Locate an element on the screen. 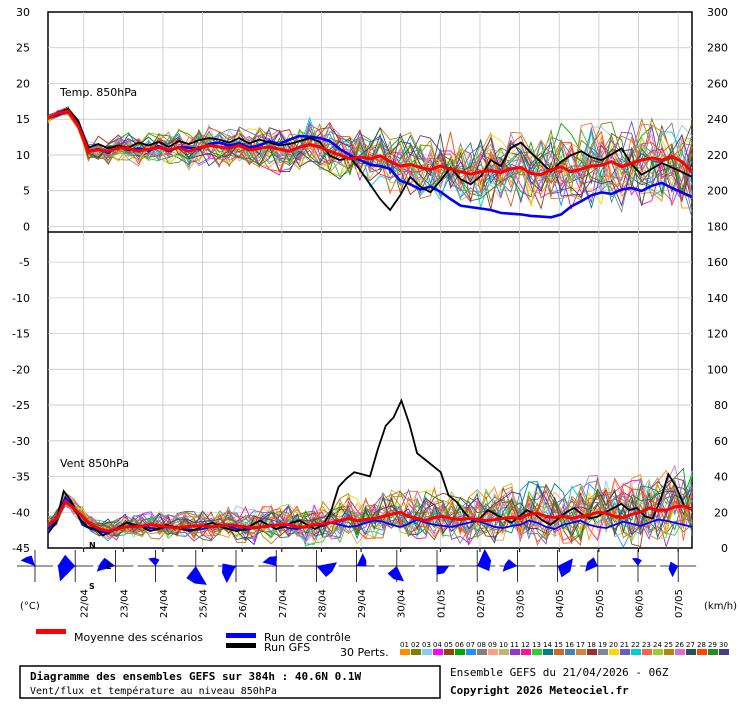 This screenshot has height=704, width=740. right-tick-label: 220 is located at coordinates (717, 155).